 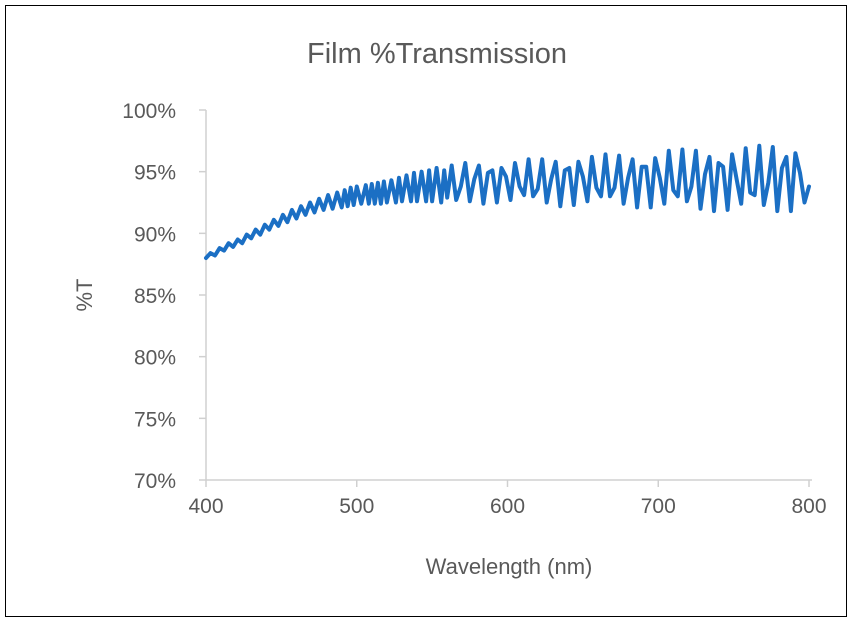 What do you see at coordinates (356, 506) in the screenshot?
I see `x-tick-label: 500` at bounding box center [356, 506].